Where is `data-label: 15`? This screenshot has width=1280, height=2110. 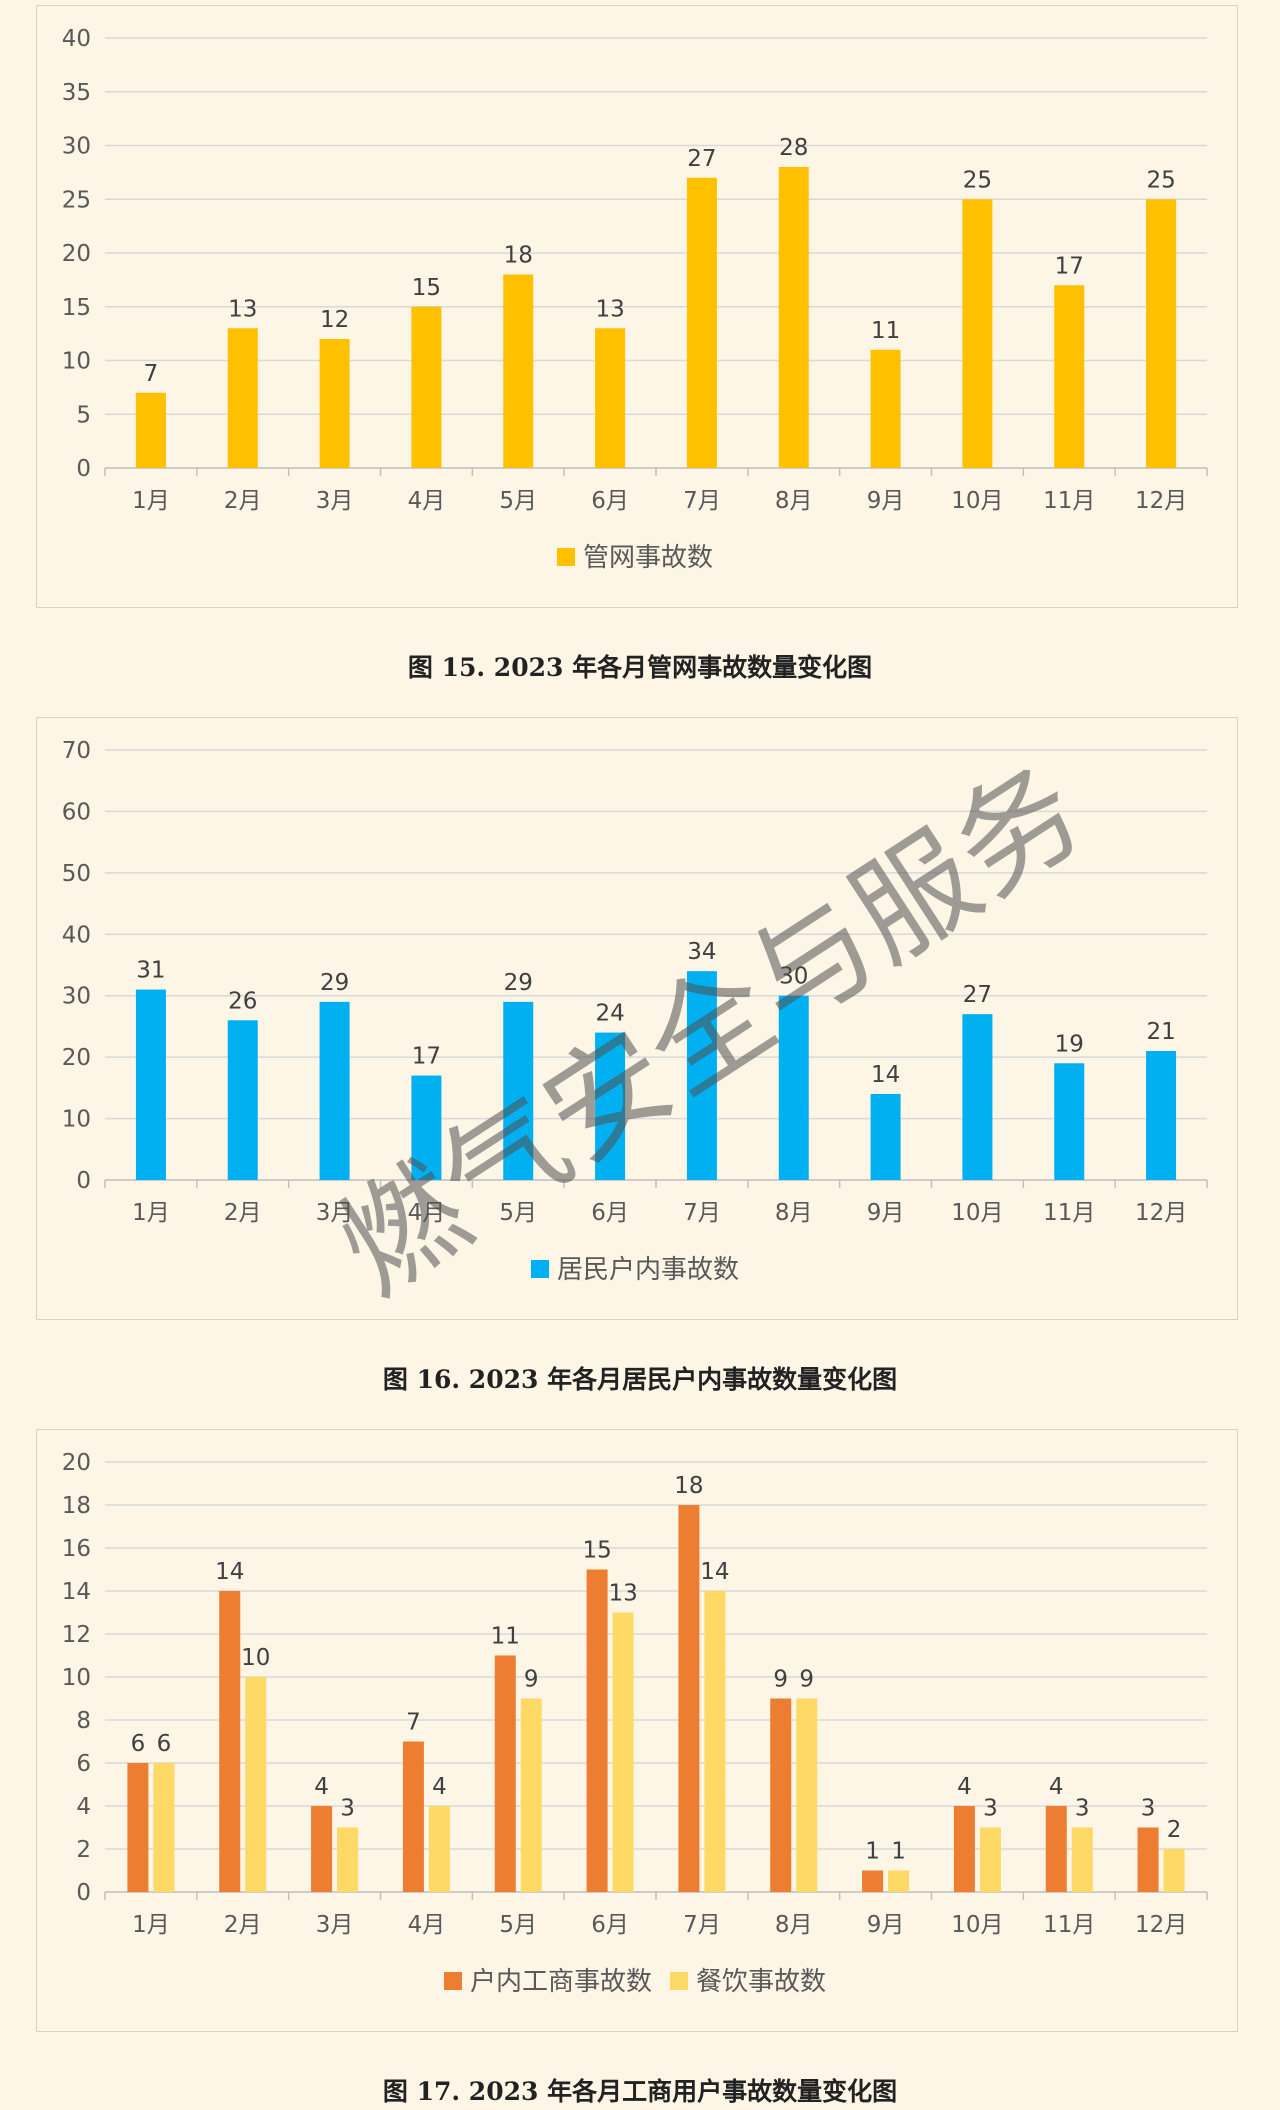
data-label: 15 is located at coordinates (596, 1551).